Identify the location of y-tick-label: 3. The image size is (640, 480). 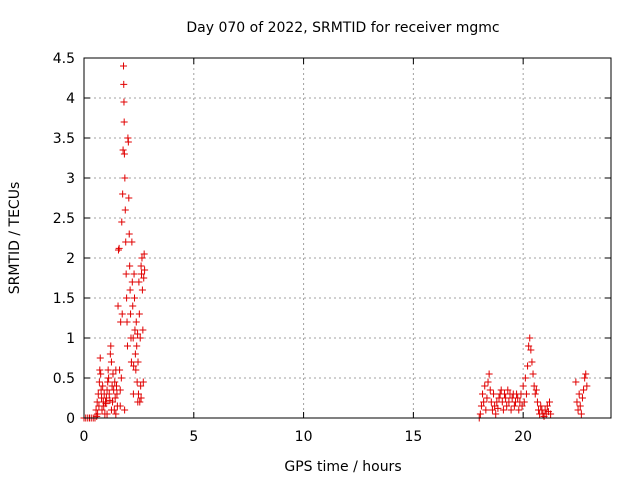
(70, 179).